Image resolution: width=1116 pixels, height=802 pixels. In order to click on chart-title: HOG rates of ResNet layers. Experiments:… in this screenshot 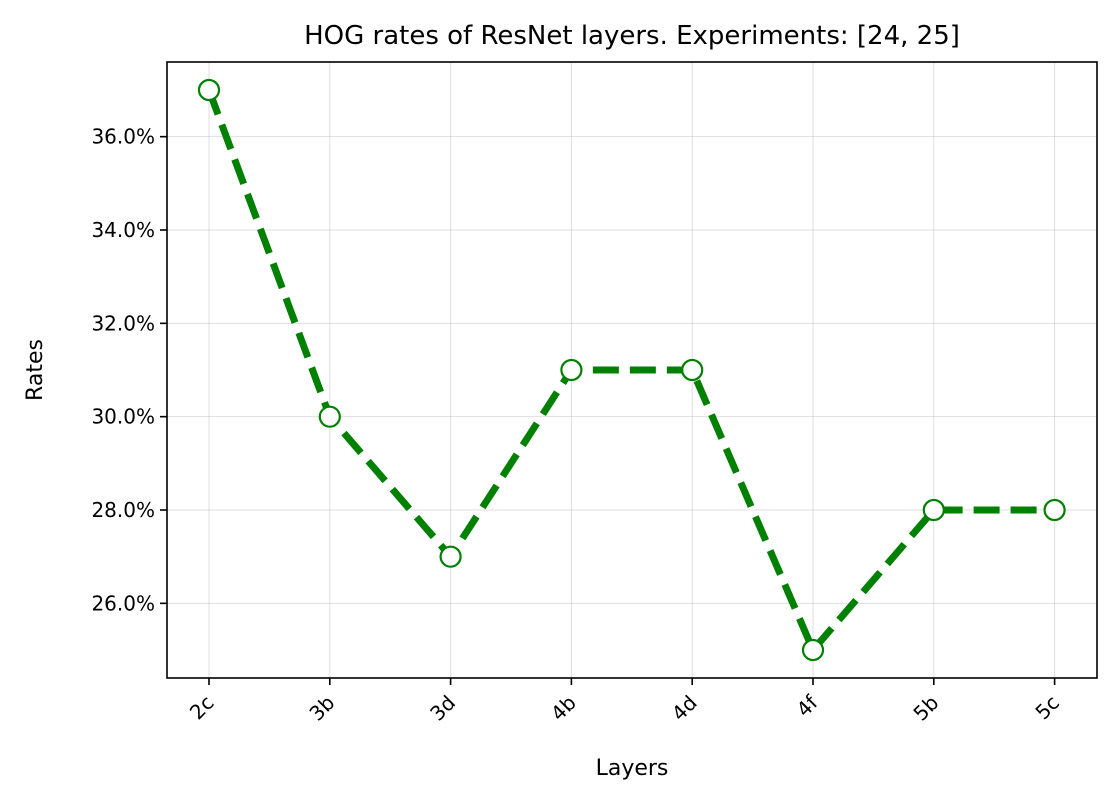, I will do `click(632, 36)`.